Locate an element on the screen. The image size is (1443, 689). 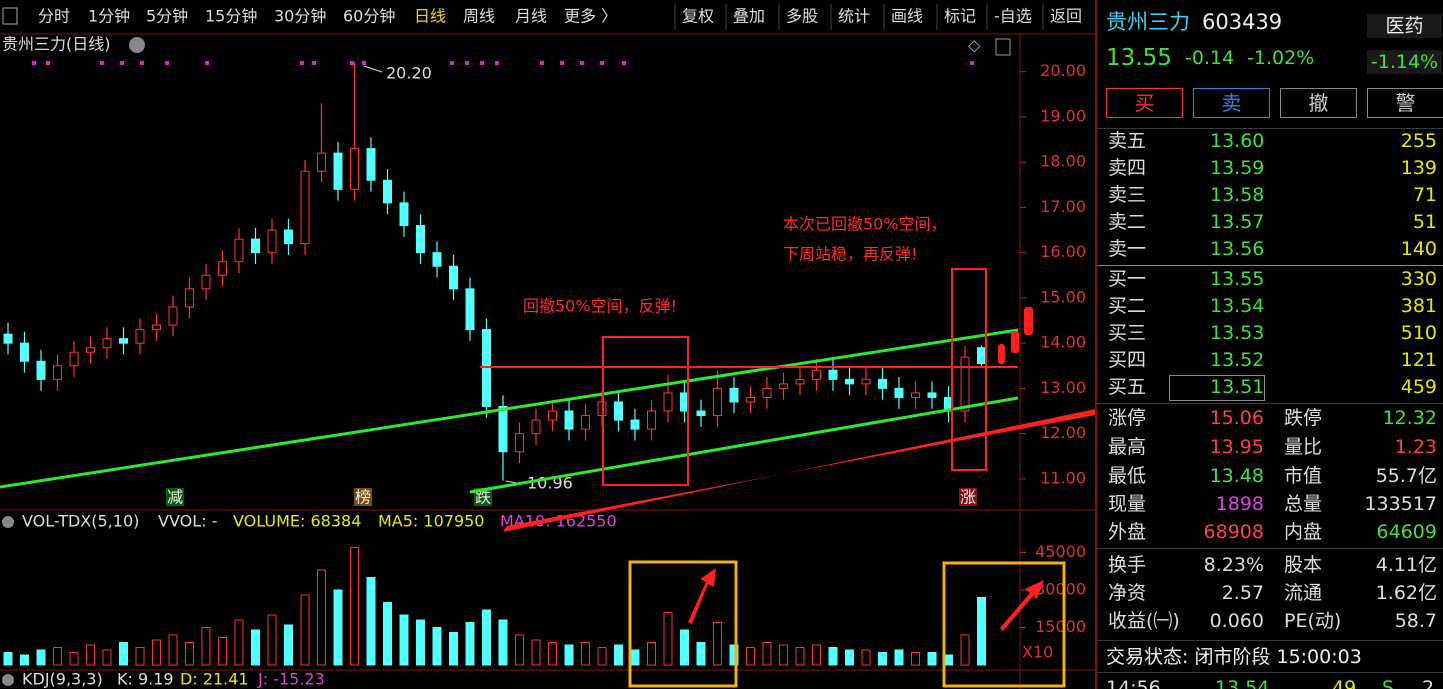
y-tick-label: 20.00 is located at coordinates (1063, 70).